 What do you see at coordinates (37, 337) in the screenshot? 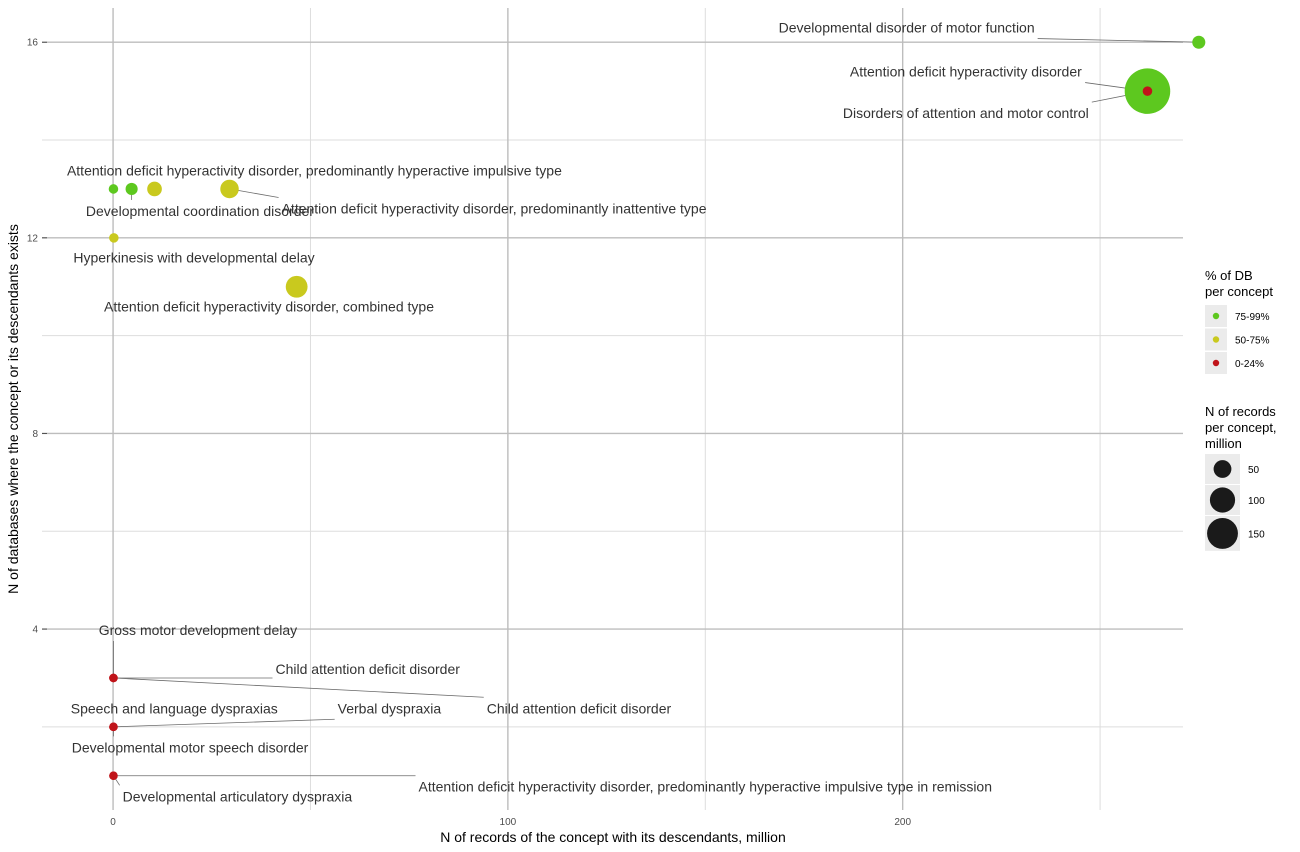
I see `y-axis-ticks: 4 8 12 16` at bounding box center [37, 337].